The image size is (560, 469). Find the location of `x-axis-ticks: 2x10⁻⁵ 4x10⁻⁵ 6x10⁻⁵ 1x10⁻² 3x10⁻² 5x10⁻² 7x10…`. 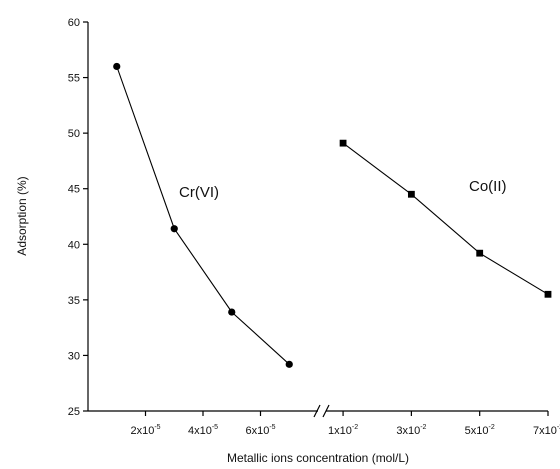

x-axis-ticks: 2x10⁻⁵ 4x10⁻⁵ 6x10⁻⁵ 1x10⁻² 3x10⁻² 5x10⁻² 7x10… is located at coordinates (345, 424).